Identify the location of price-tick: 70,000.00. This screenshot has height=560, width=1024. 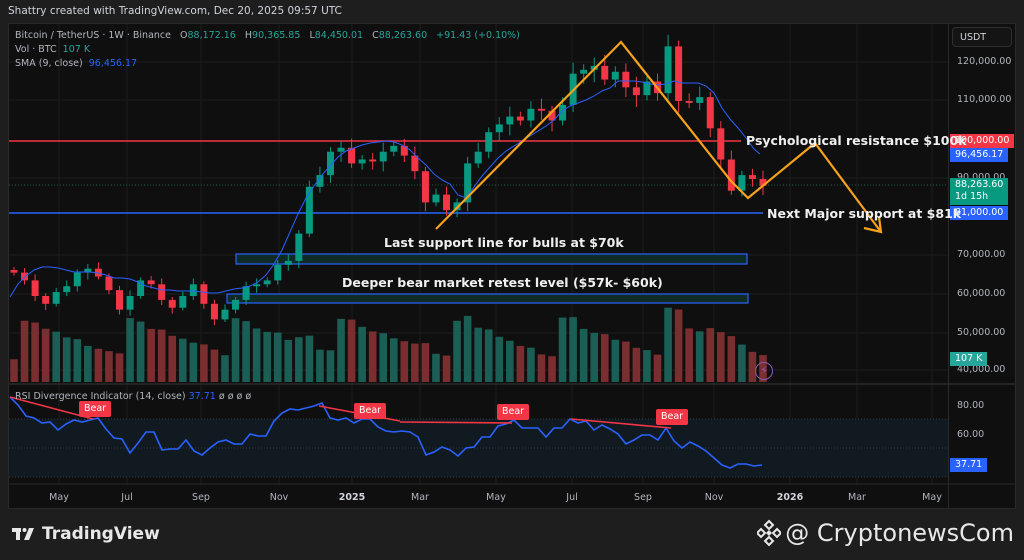
(981, 254).